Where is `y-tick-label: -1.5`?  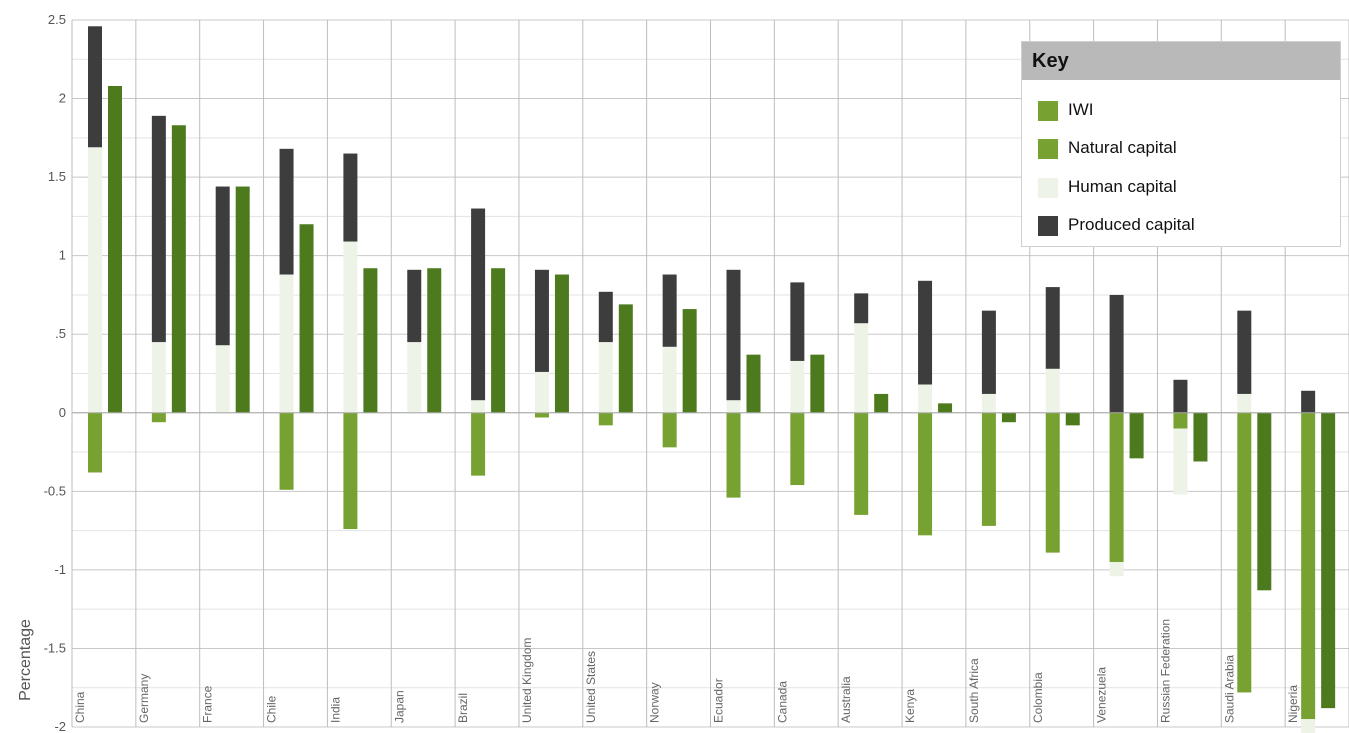 y-tick-label: -1.5 is located at coordinates (55, 647).